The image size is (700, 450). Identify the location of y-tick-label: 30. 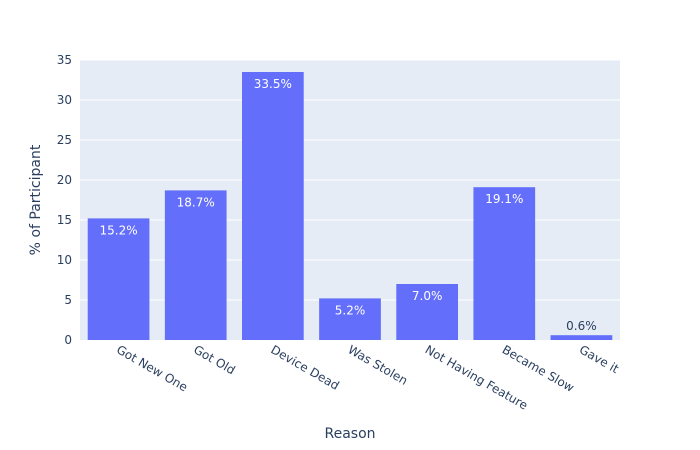
(64, 100).